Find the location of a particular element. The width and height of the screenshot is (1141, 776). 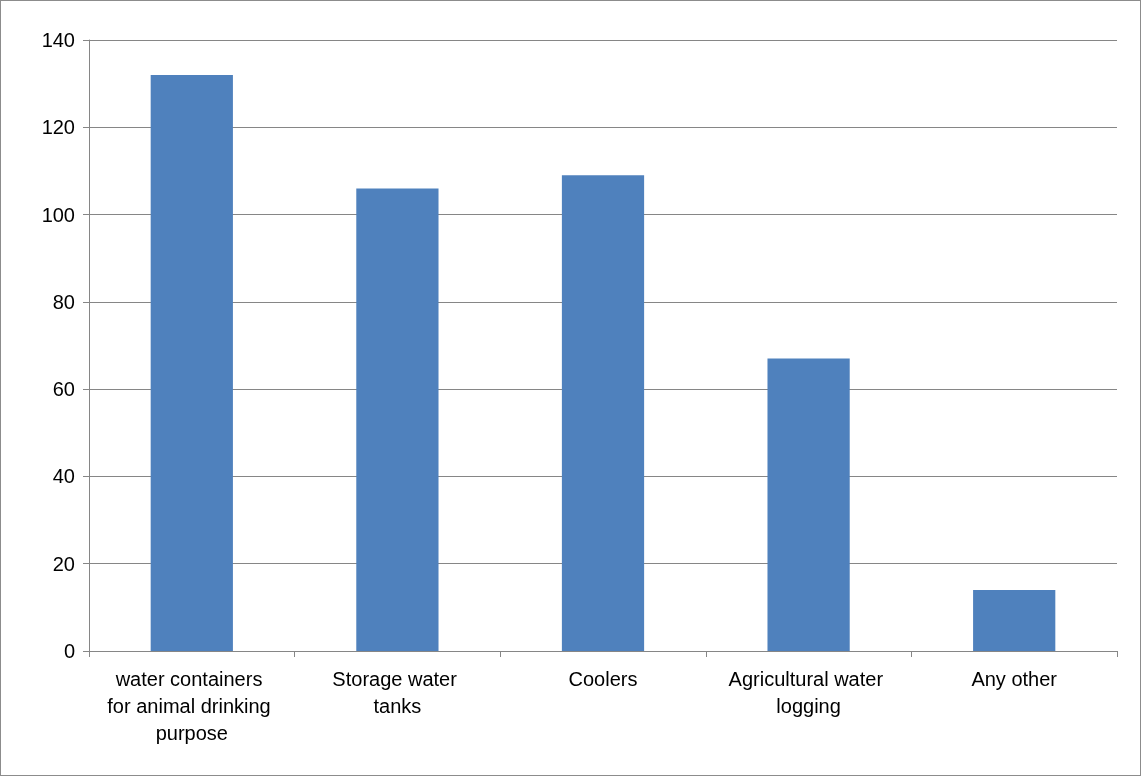

x-tick-label: Any other is located at coordinates (1014, 678).